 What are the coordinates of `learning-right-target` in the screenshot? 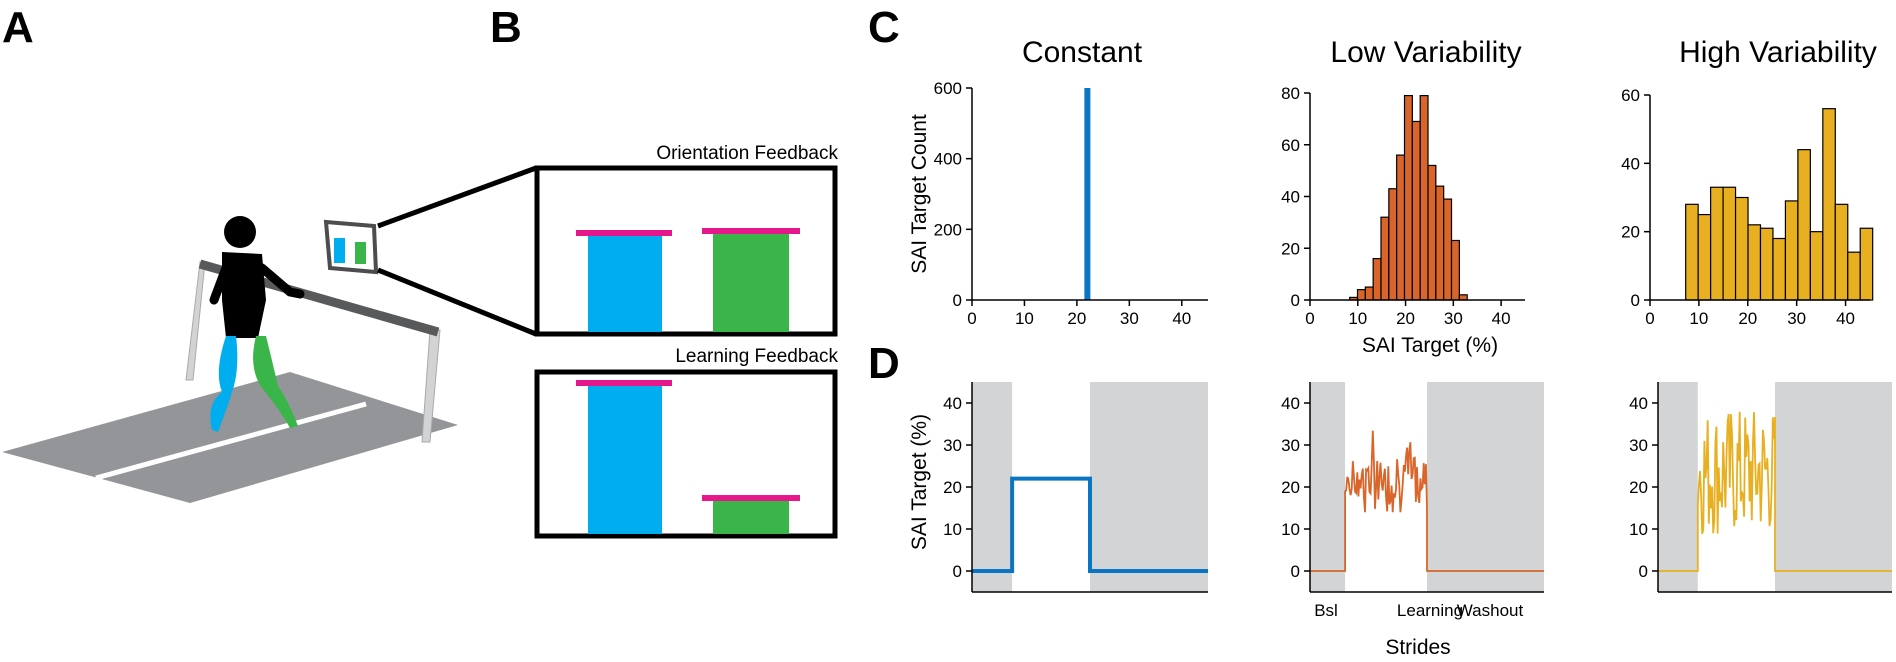 It's located at (751, 498).